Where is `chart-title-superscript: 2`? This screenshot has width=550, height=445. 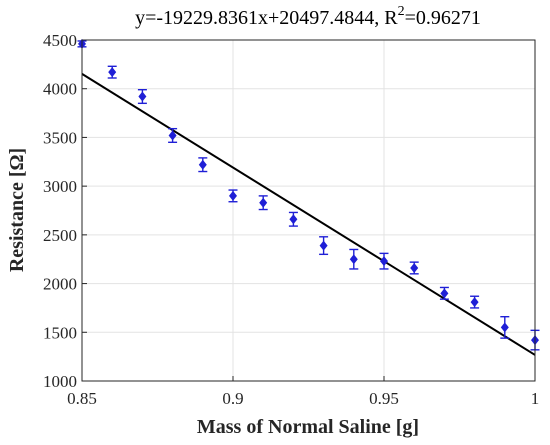
chart-title-superscript: 2 is located at coordinates (401, 11).